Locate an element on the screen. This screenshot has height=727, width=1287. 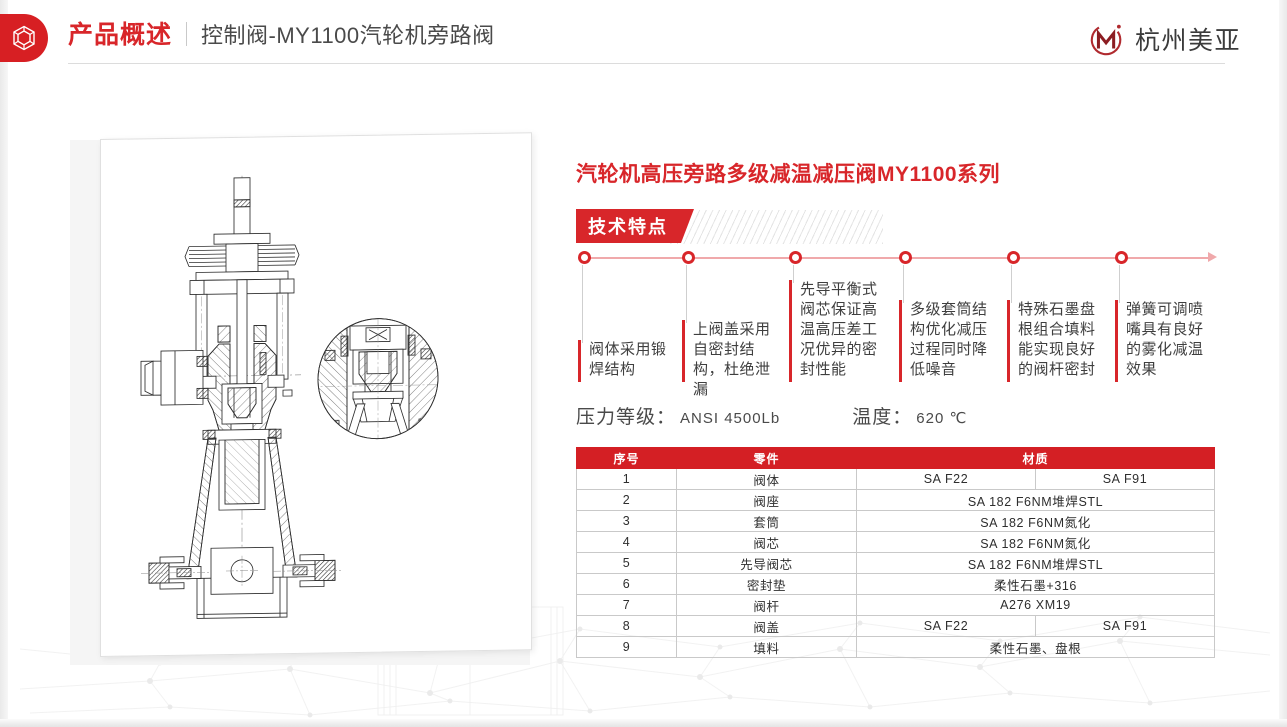
table-row: 2 阀座 SA 182 F6NM堆焊STL is located at coordinates (895, 500).